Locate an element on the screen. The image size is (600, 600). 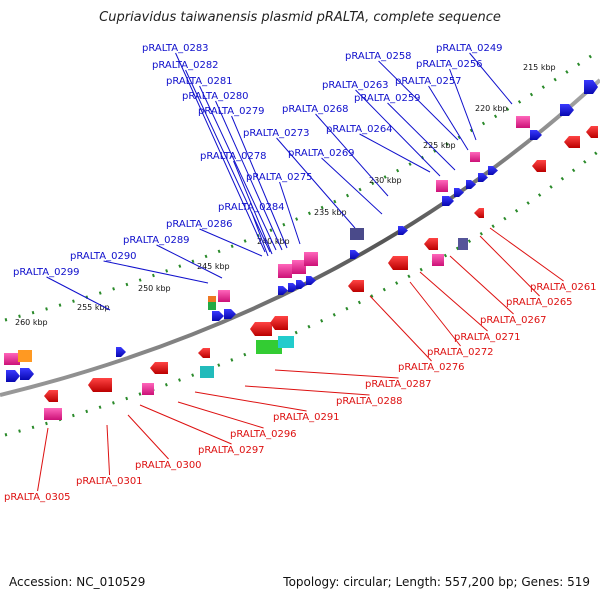
forward-gene-label: pRALTA_0264 is located at coordinates (359, 129).